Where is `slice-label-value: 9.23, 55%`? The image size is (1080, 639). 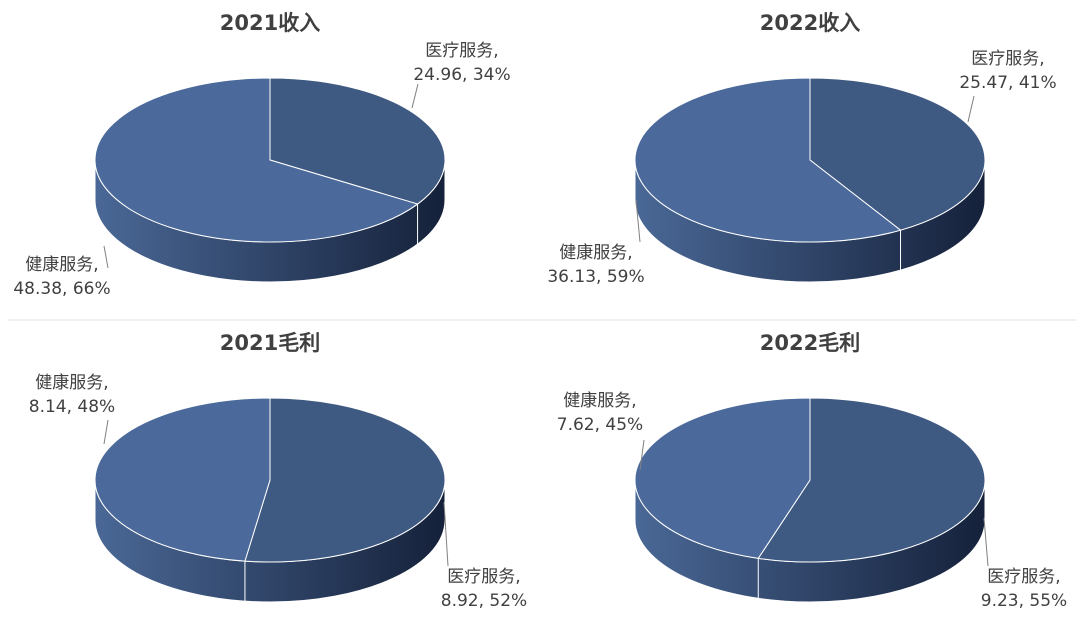 slice-label-value: 9.23, 55% is located at coordinates (1024, 601).